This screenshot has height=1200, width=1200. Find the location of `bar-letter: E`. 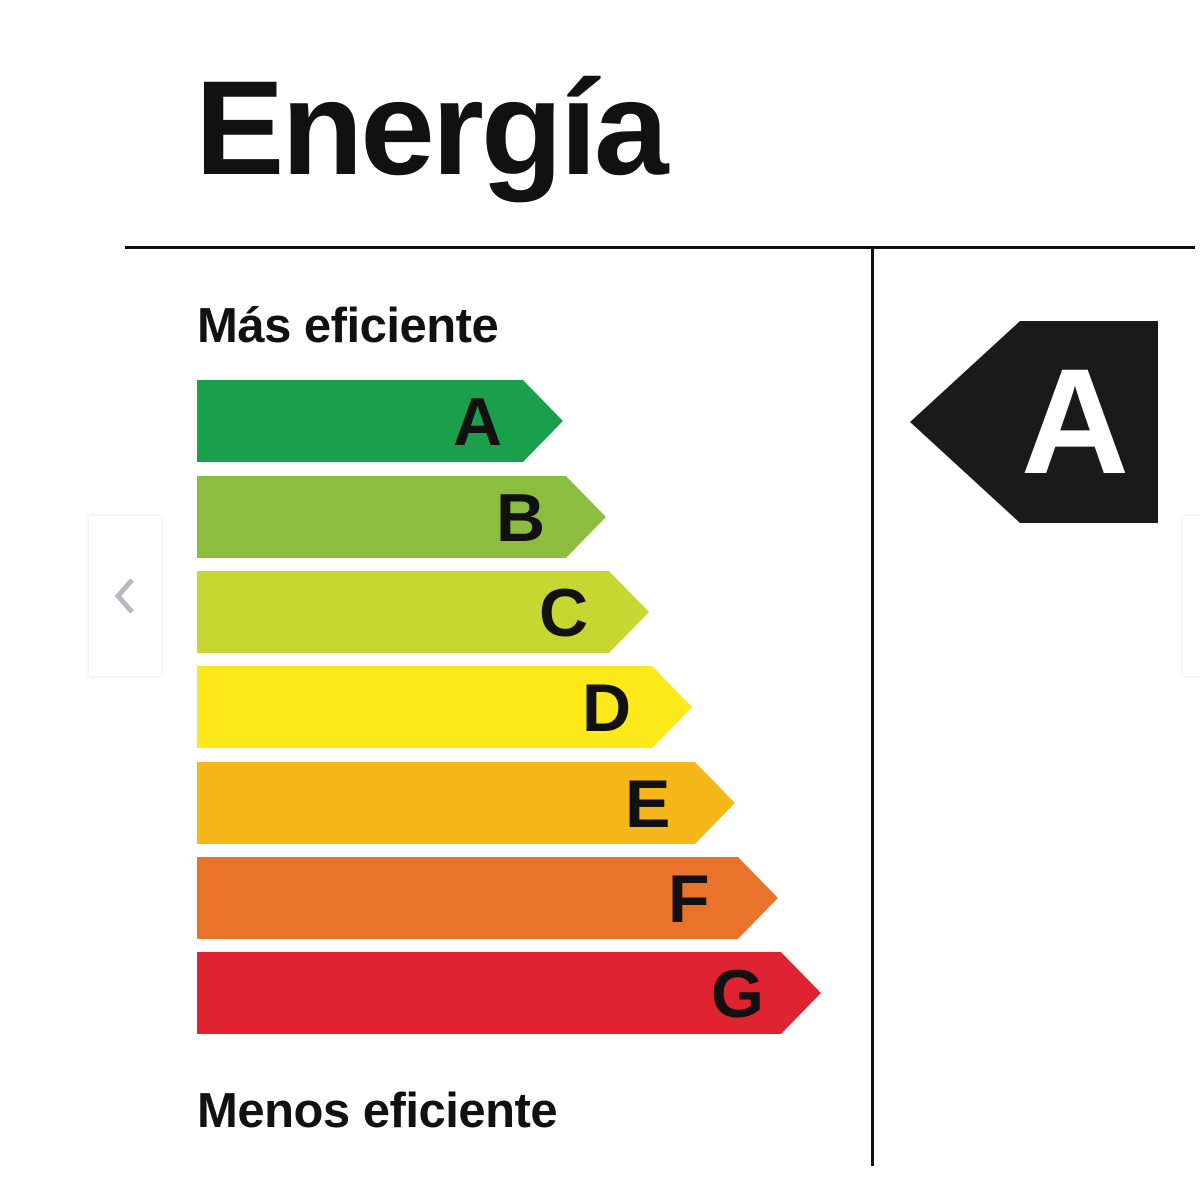

bar-letter: E is located at coordinates (648, 804).